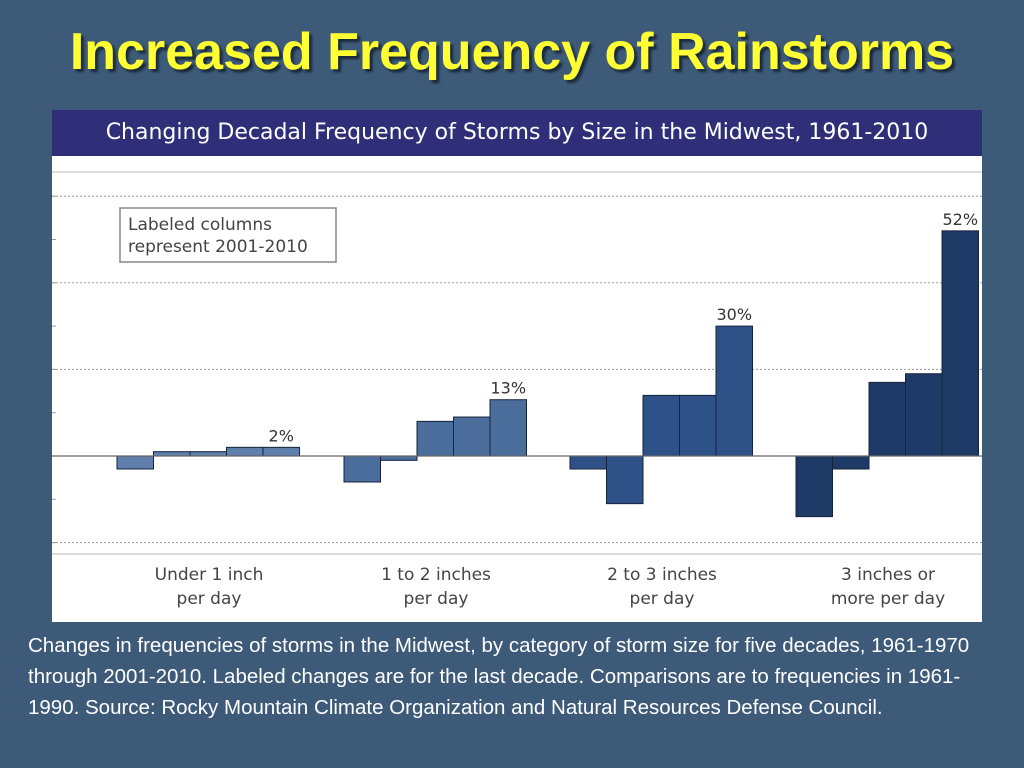  What do you see at coordinates (436, 587) in the screenshot?
I see `category-label: 1 to 2 inches per day` at bounding box center [436, 587].